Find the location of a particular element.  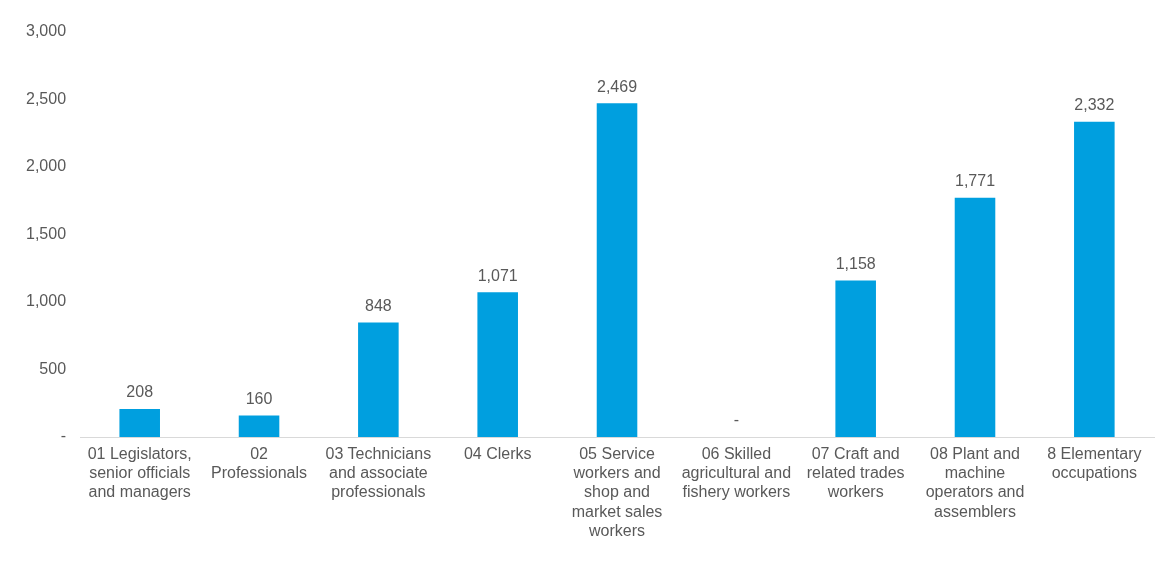

data-label: 2,332 is located at coordinates (1094, 105).